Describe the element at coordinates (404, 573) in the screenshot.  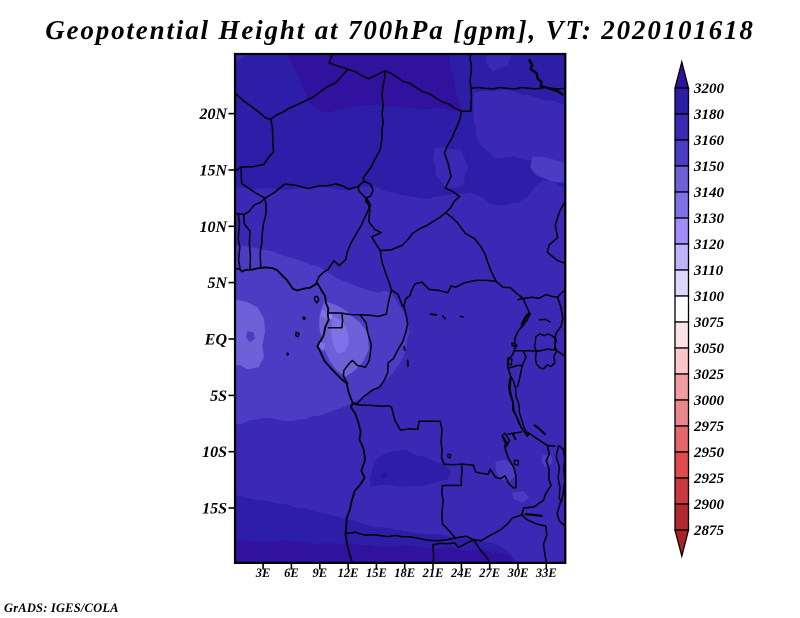
I see `svg-text: 18E` at that location.